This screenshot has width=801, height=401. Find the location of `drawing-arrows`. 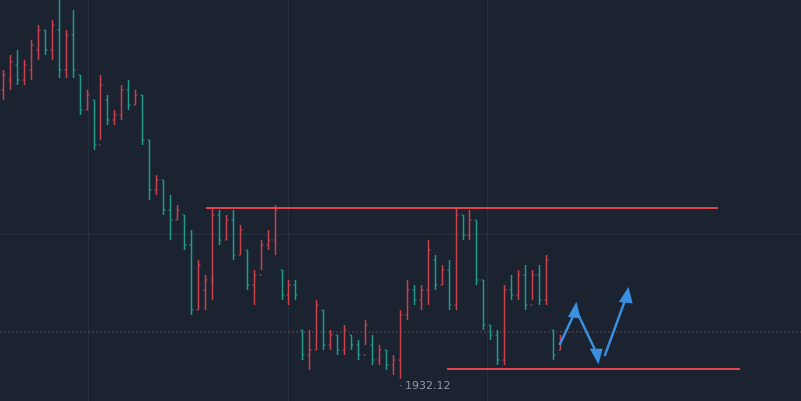

drawing-arrows is located at coordinates (595, 325).